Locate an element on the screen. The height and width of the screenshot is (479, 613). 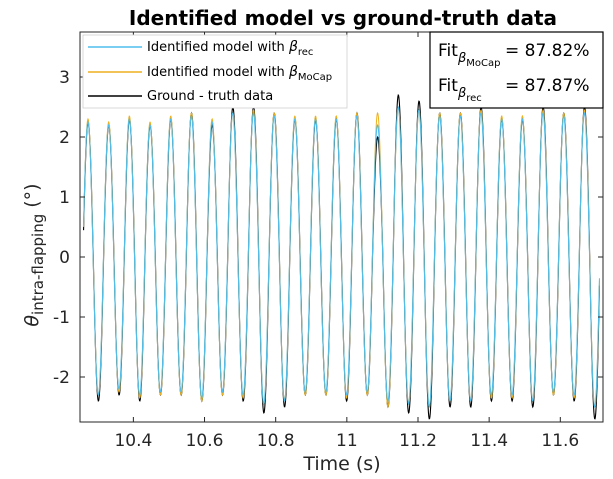
legend-beta-subscript: rec is located at coordinates (306, 52).